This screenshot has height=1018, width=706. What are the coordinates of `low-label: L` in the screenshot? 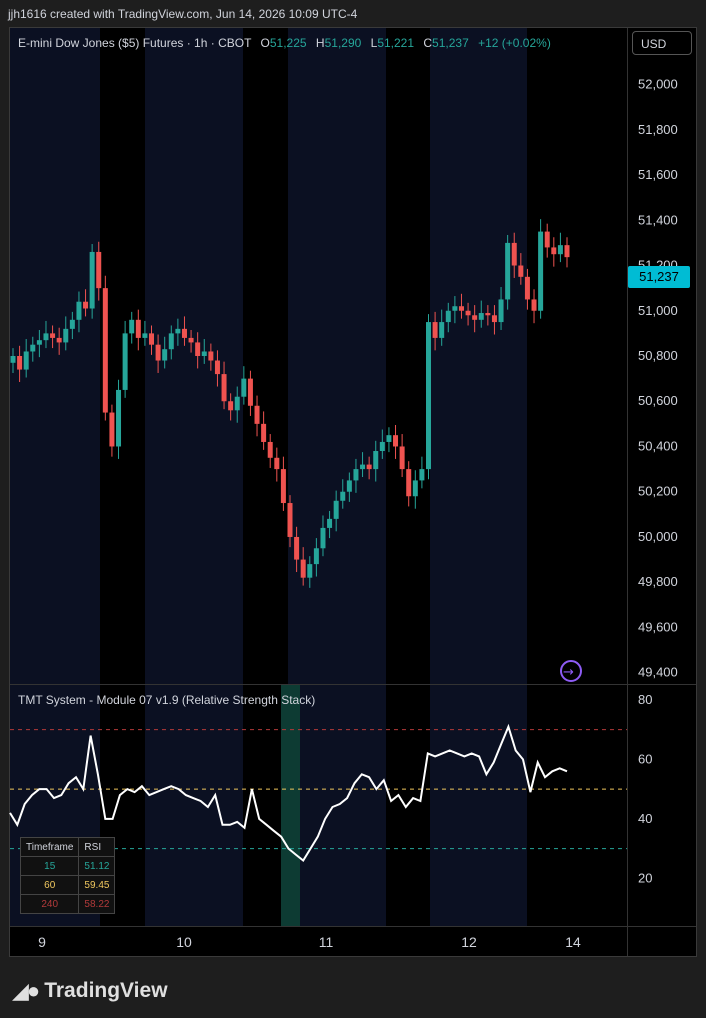 It's located at (374, 43).